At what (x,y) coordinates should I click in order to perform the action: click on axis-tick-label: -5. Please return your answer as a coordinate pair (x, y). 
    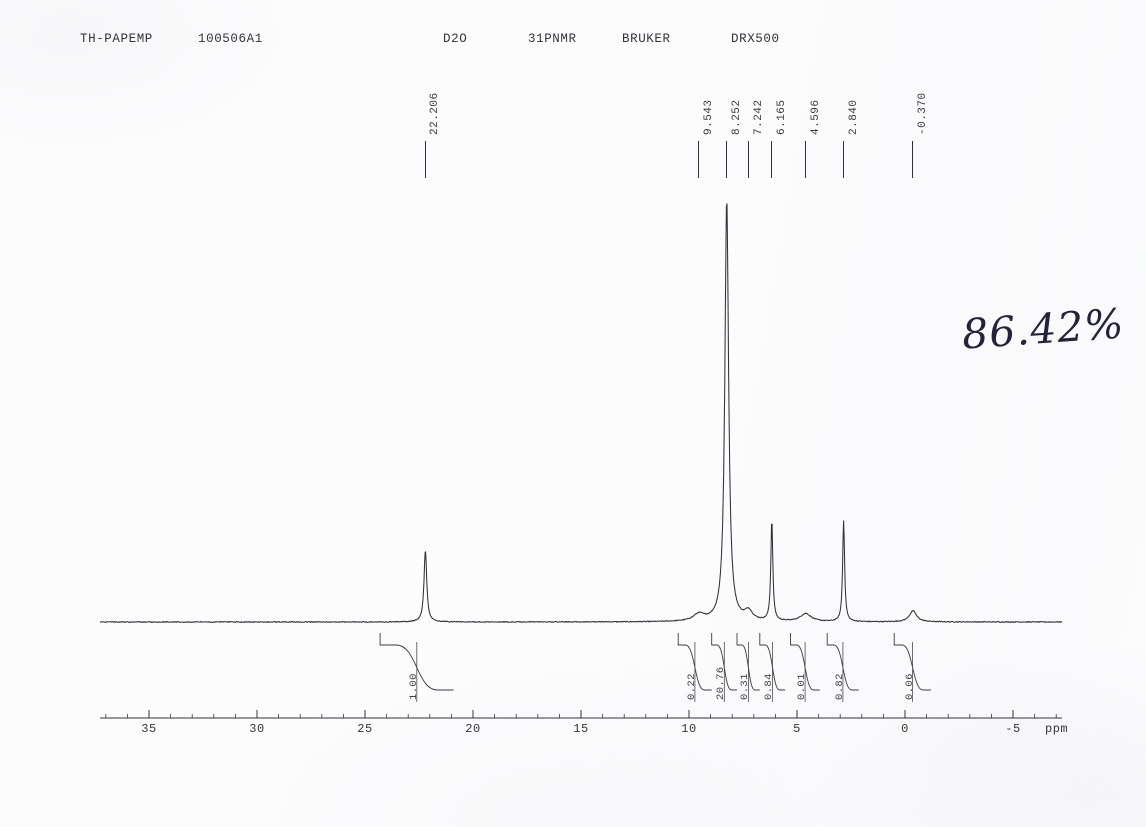
    Looking at the image, I should click on (1013, 729).